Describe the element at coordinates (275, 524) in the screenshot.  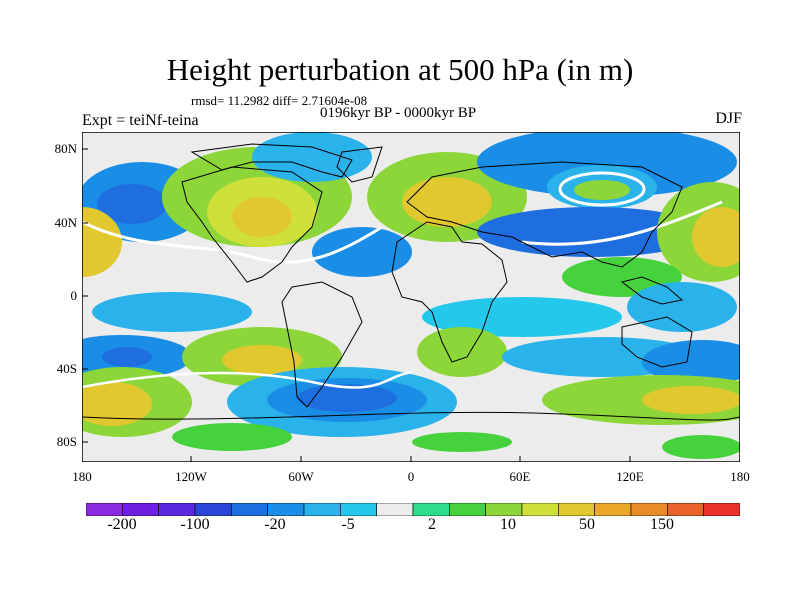
I see `colorbar-label: -20` at that location.